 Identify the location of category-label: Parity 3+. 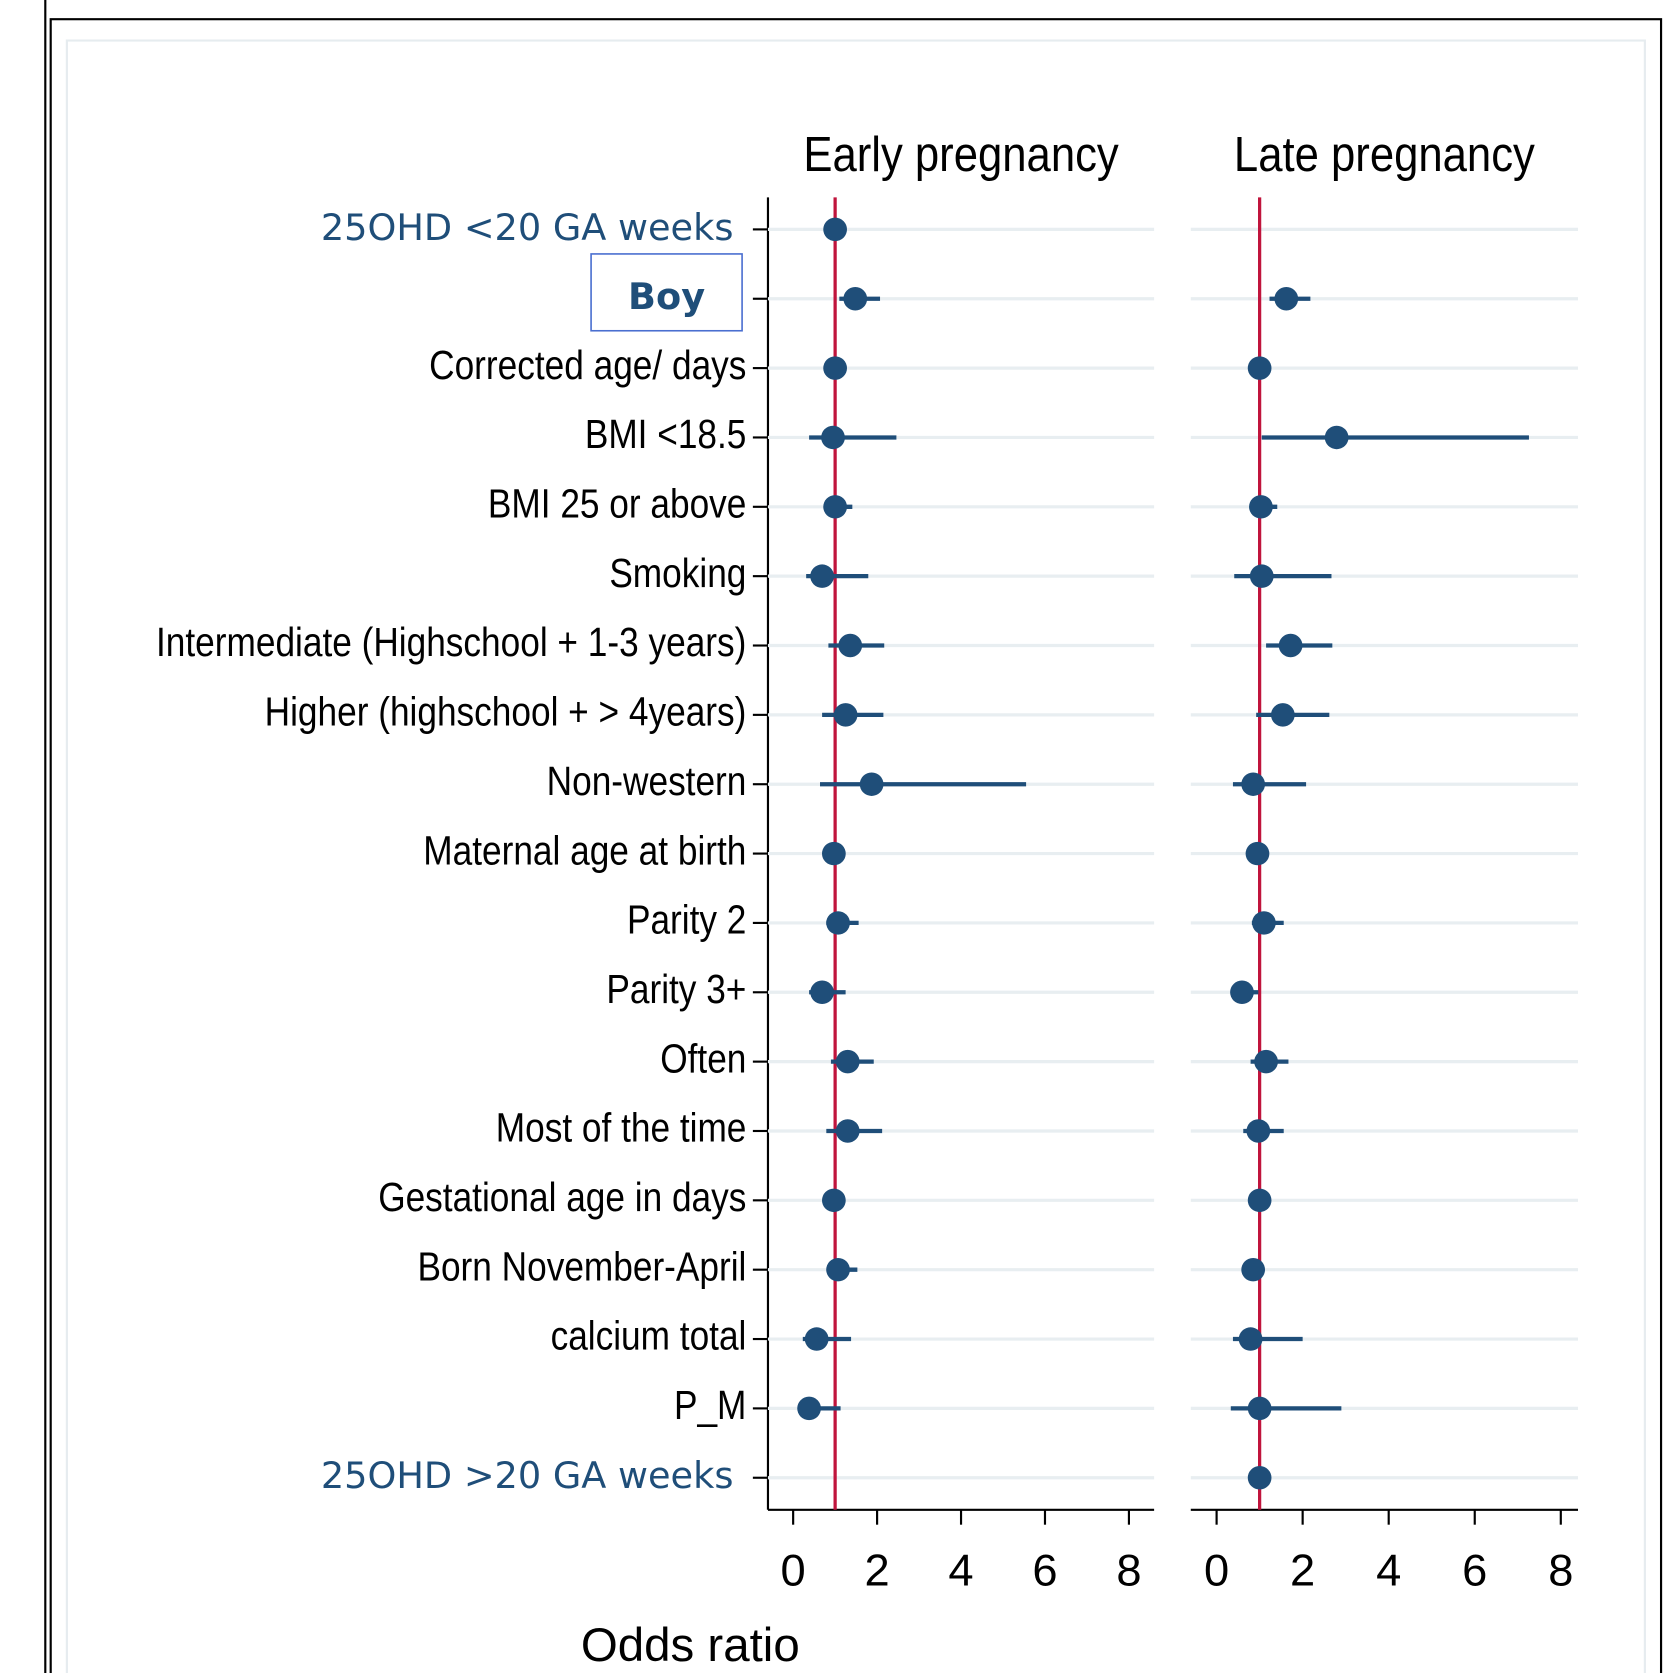
(676, 990).